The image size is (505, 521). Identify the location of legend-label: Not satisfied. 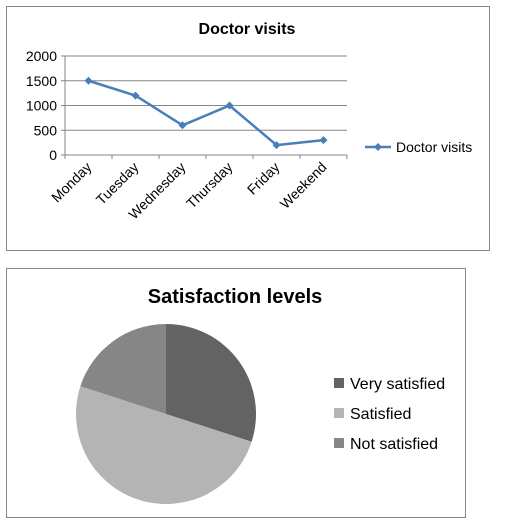
(394, 444).